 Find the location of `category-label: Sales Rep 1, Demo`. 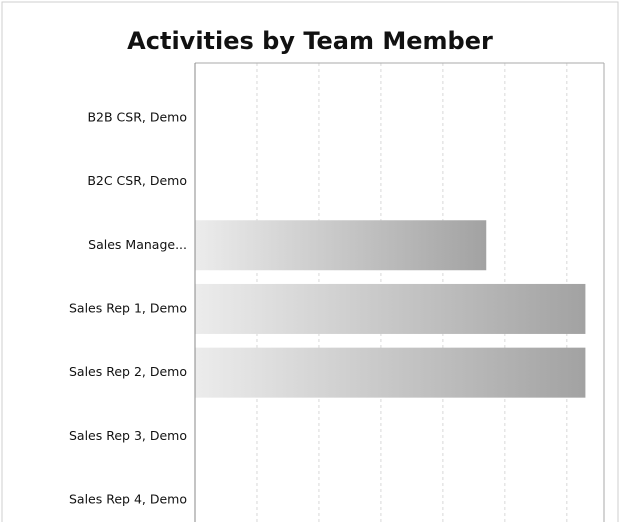

category-label: Sales Rep 1, Demo is located at coordinates (128, 307).